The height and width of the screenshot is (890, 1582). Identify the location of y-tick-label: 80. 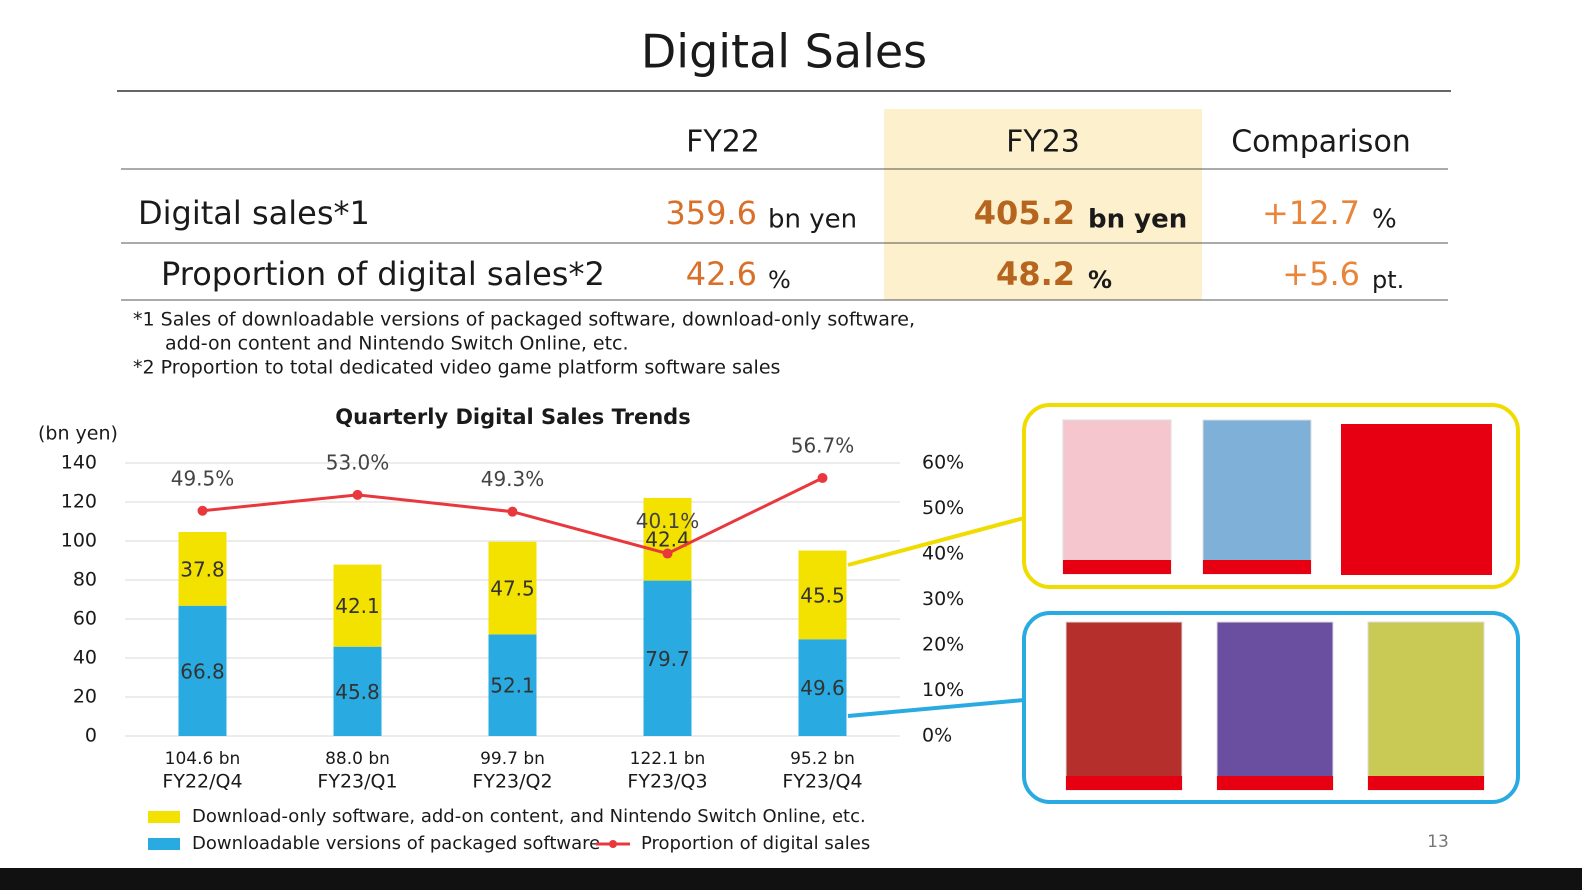
(85, 580).